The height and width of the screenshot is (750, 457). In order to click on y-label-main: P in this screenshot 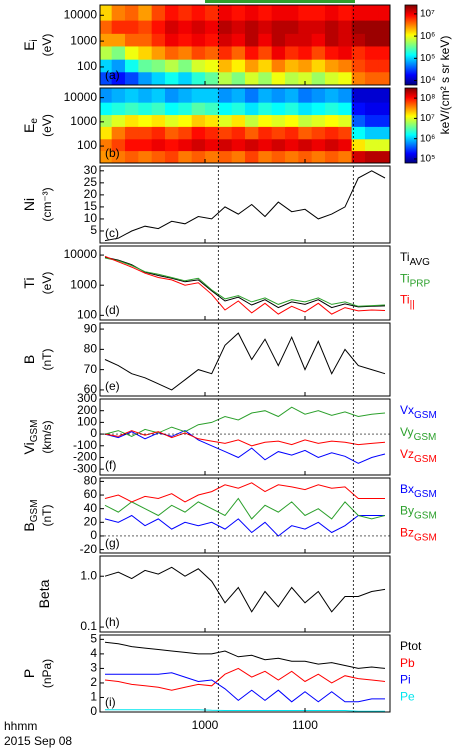, I will do `click(29, 673)`.